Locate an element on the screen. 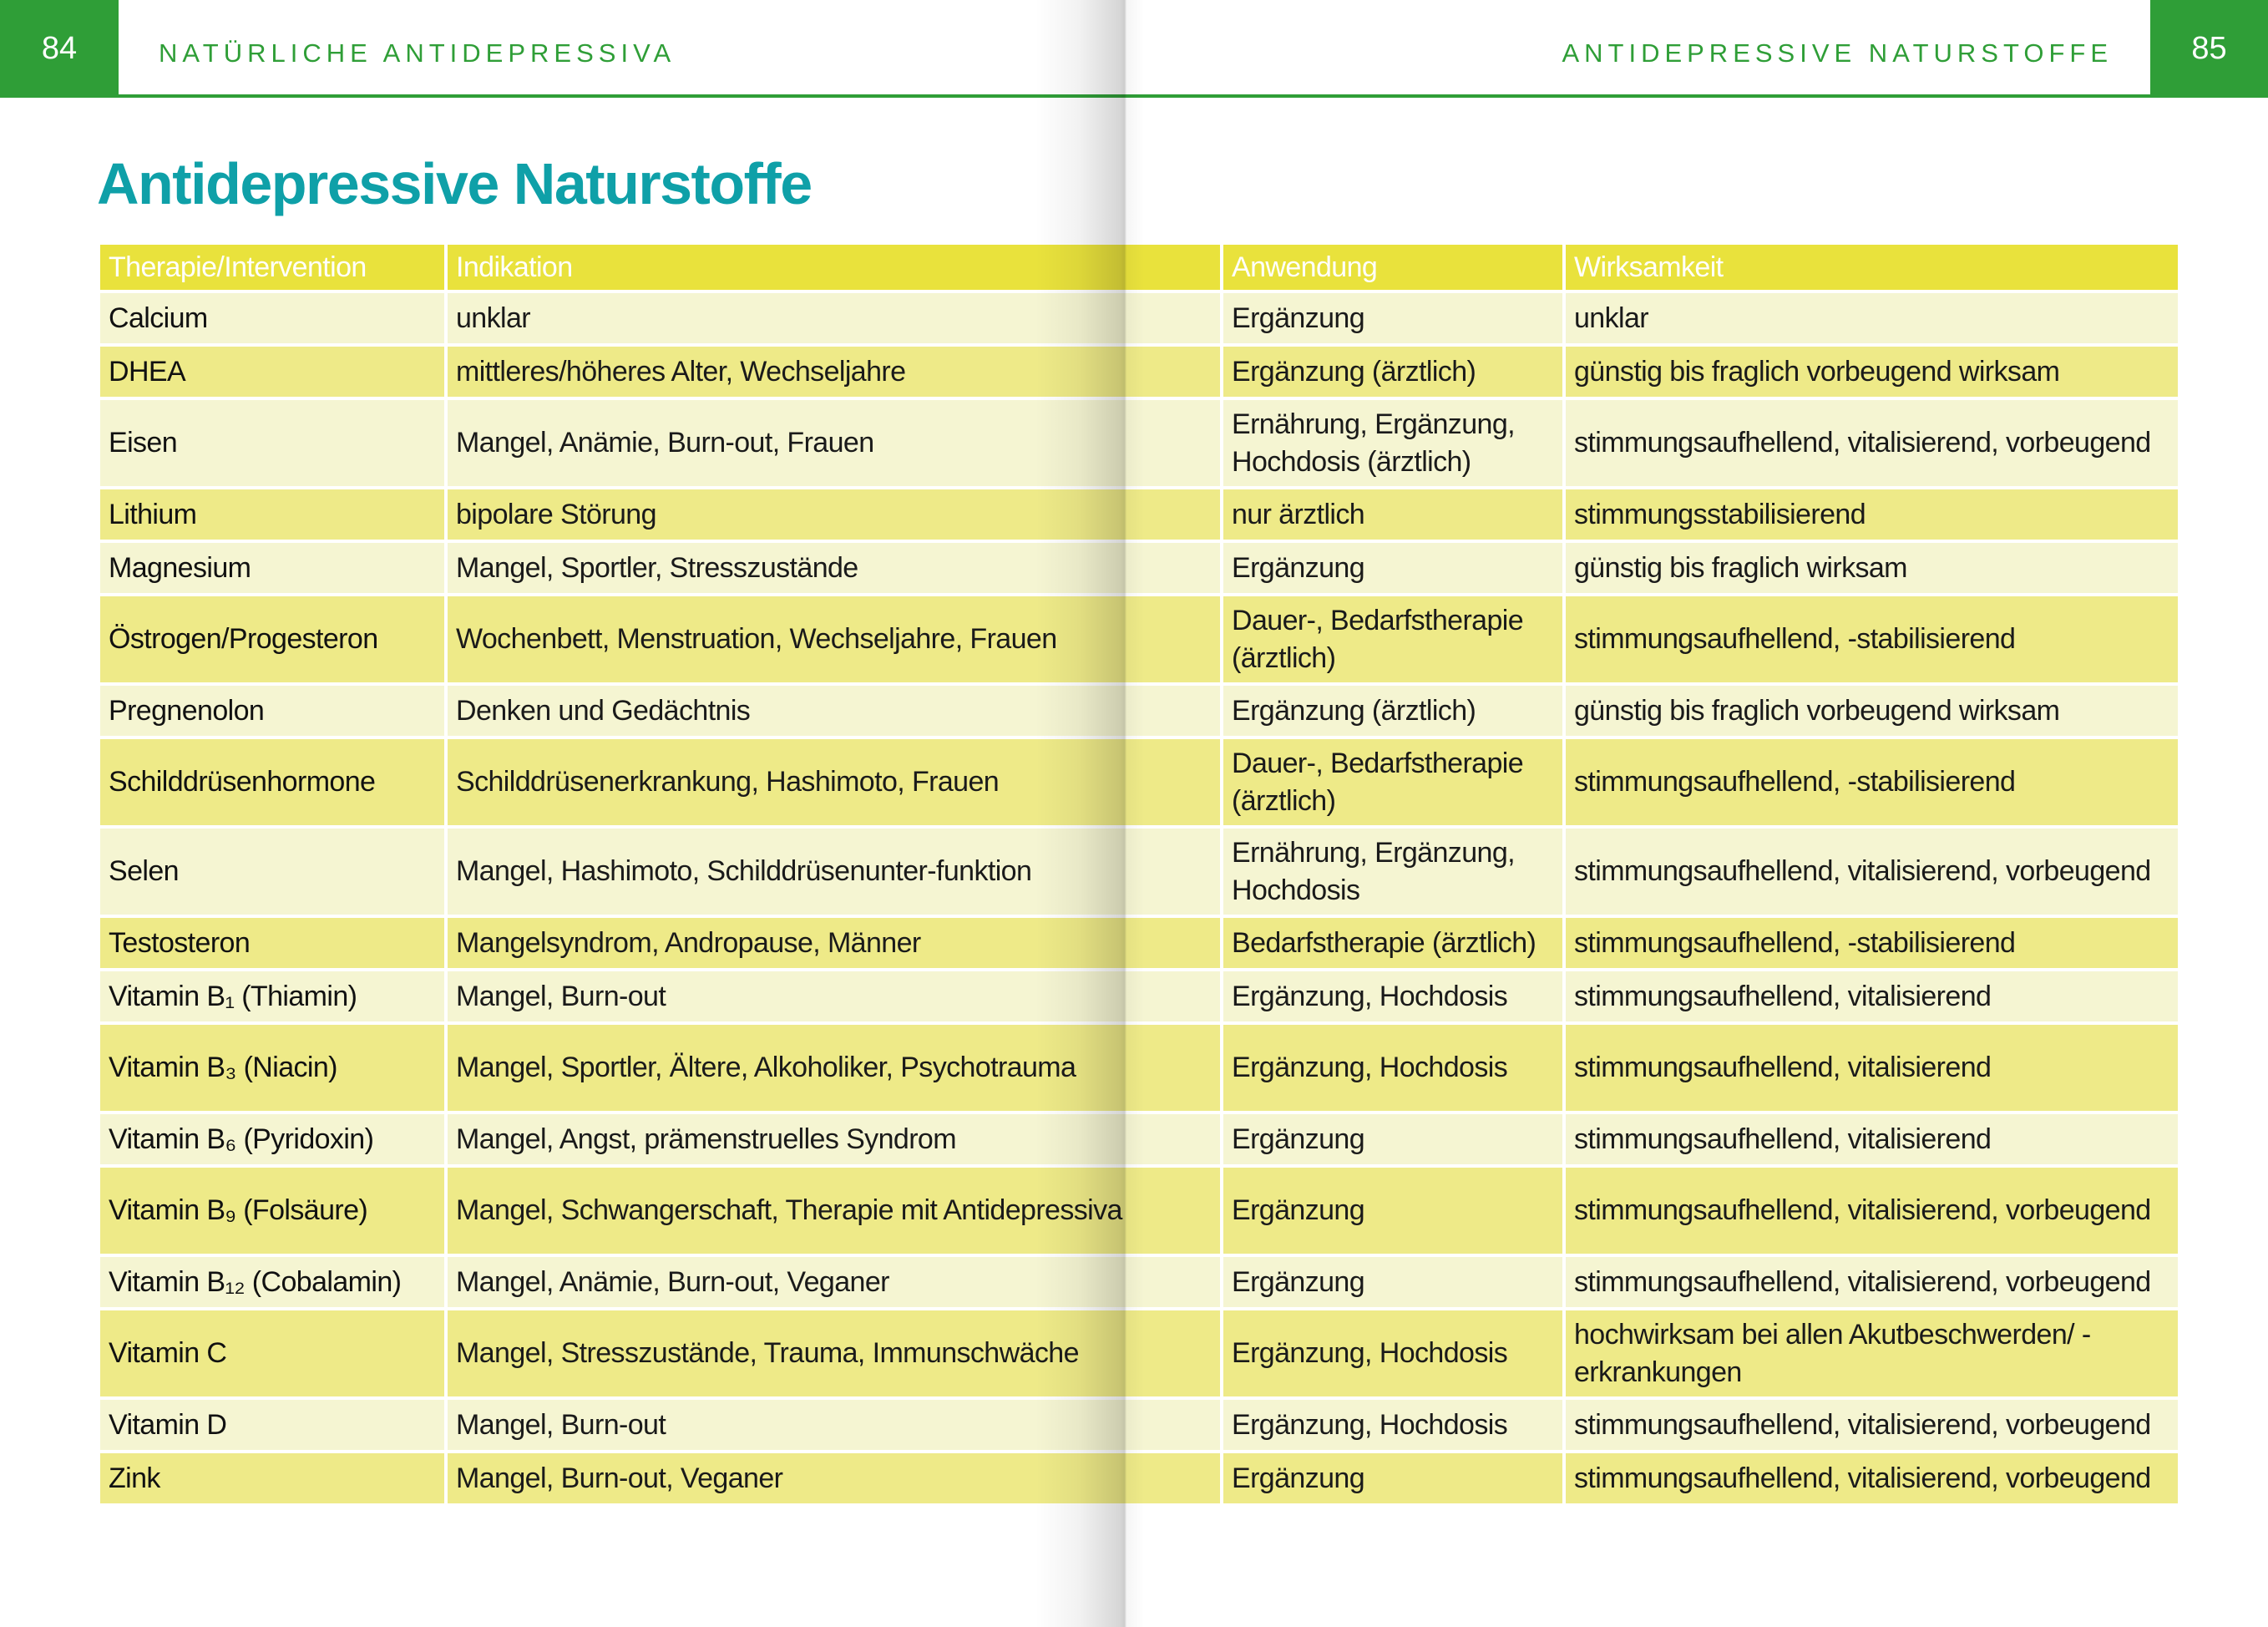 The image size is (2268, 1627). table-row: Calcium unklar Ergänzung unklar is located at coordinates (1139, 318).